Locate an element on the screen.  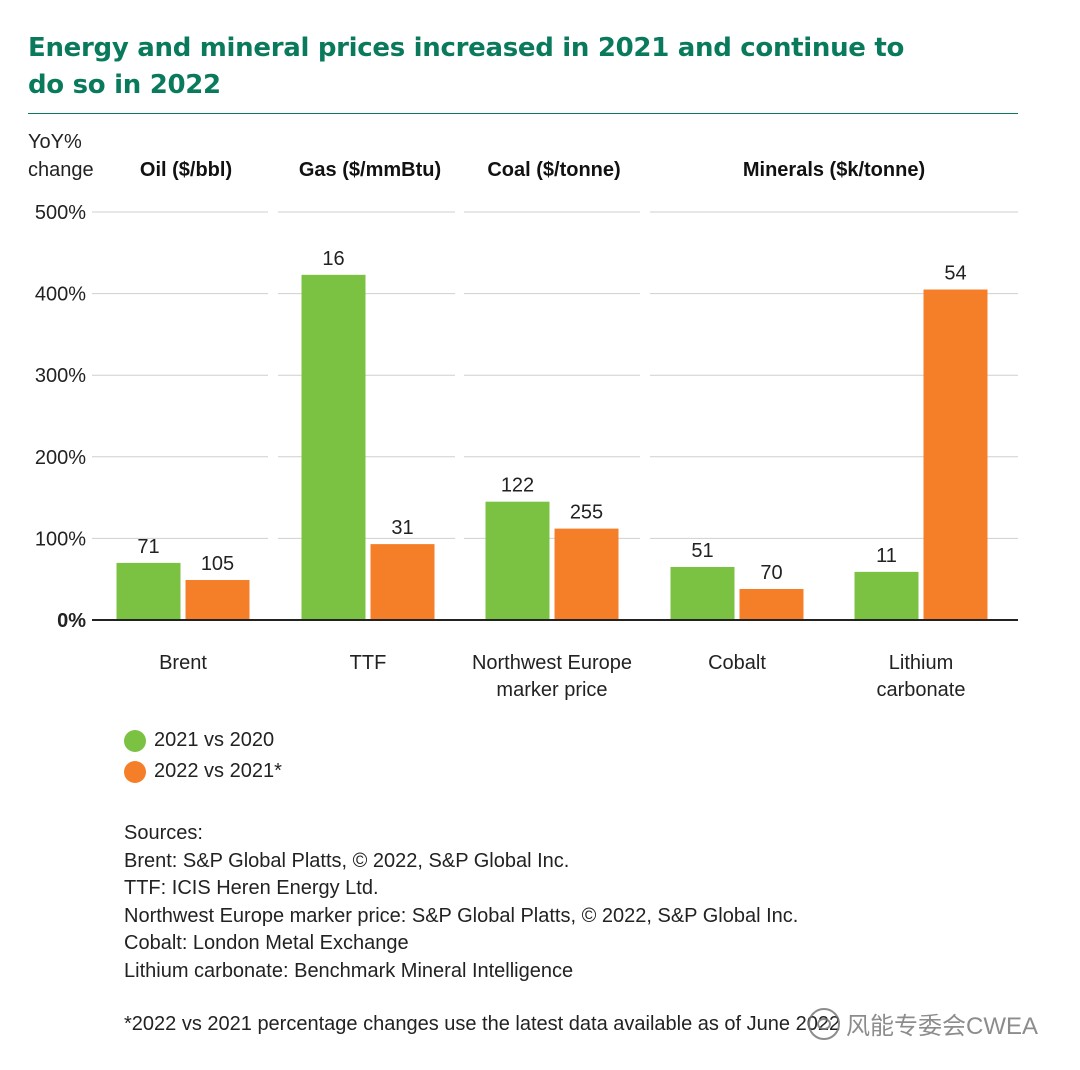
data-label: 31 is located at coordinates (402, 528).